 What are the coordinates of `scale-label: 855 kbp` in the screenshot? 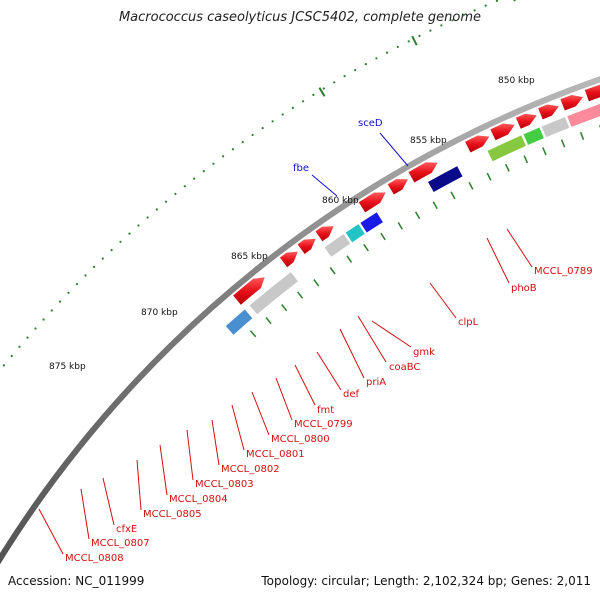 It's located at (428, 141).